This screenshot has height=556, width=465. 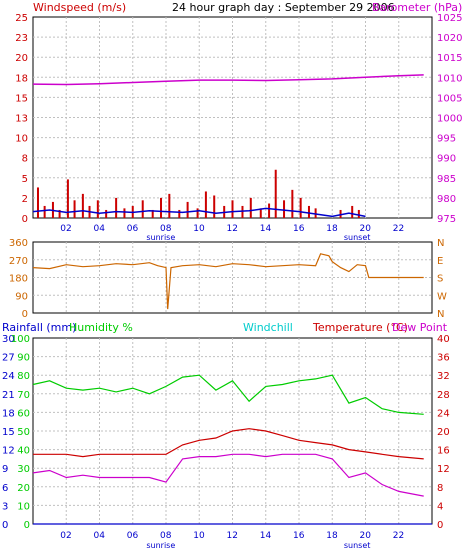 What do you see at coordinates (228, 444) in the screenshot?
I see `temperature-line` at bounding box center [228, 444].